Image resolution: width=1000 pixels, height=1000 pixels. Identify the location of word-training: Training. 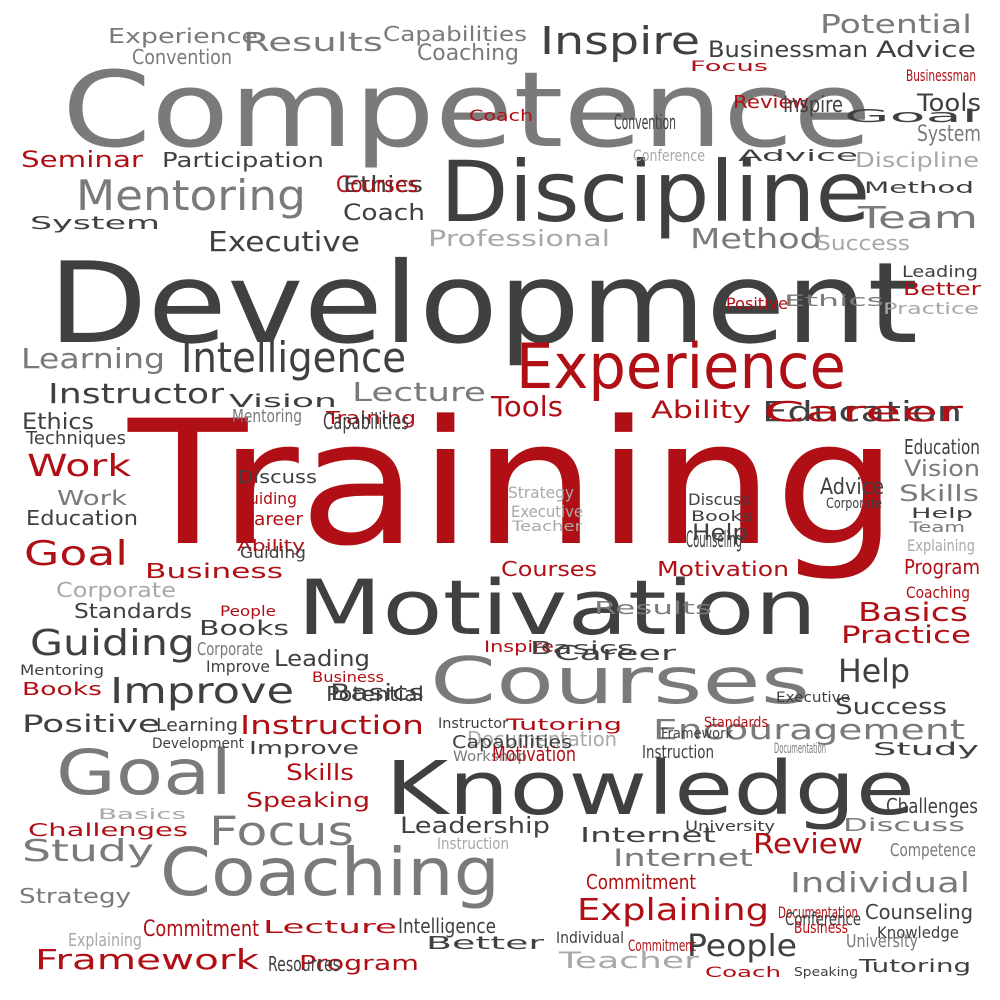
(371, 418).